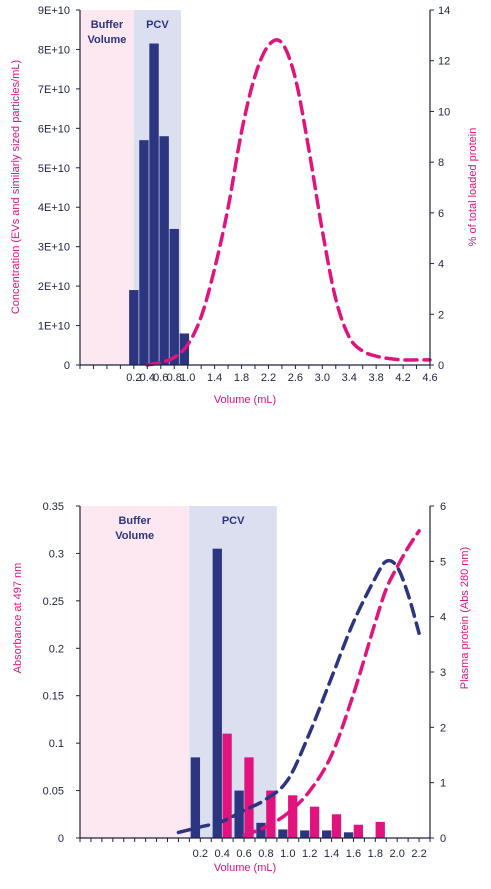  Describe the element at coordinates (473, 187) in the screenshot. I see `y2-axis-title: % of total loaded protein` at that location.